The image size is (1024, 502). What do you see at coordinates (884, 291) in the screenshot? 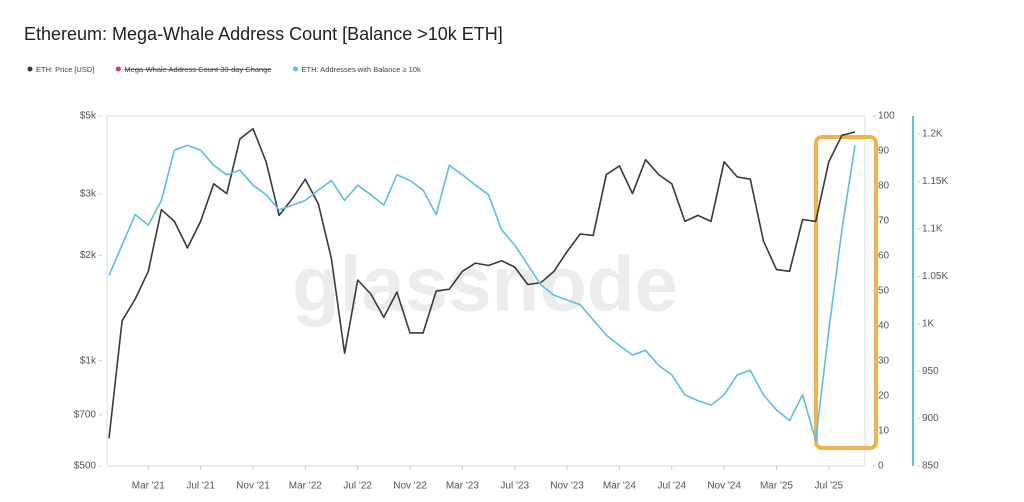
I see `y2ticks-label: 50` at bounding box center [884, 291].